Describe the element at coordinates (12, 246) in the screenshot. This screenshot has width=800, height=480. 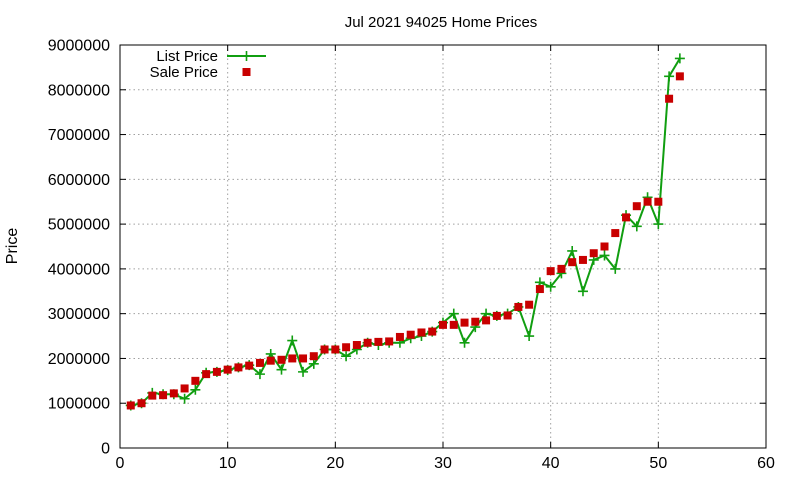
I see `y-axis-label: Price` at that location.